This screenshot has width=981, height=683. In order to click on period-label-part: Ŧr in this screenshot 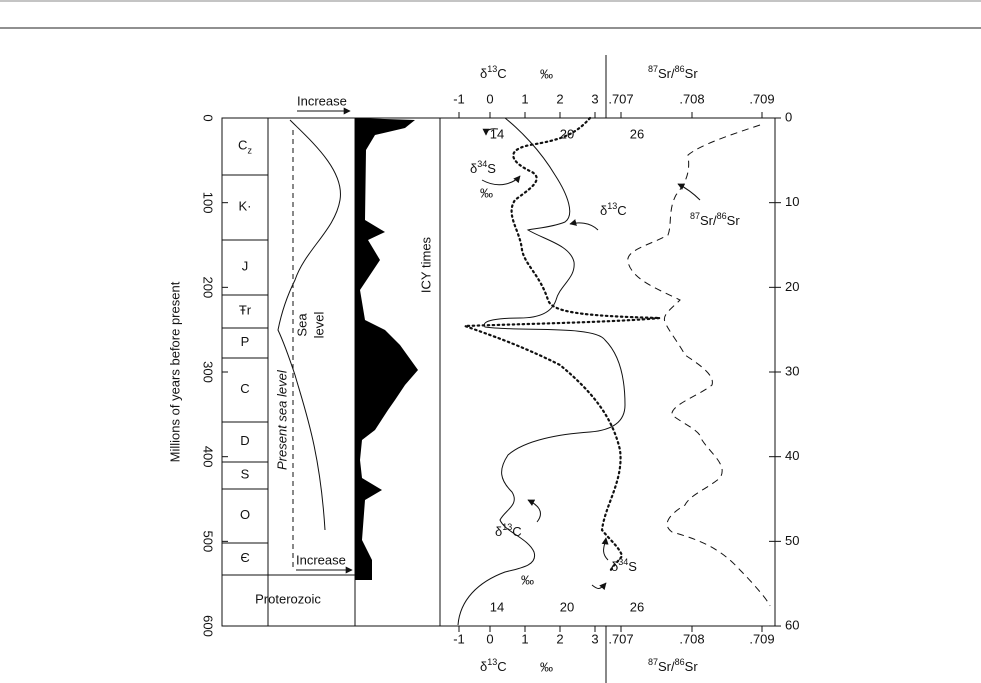, I will do `click(245, 310)`.